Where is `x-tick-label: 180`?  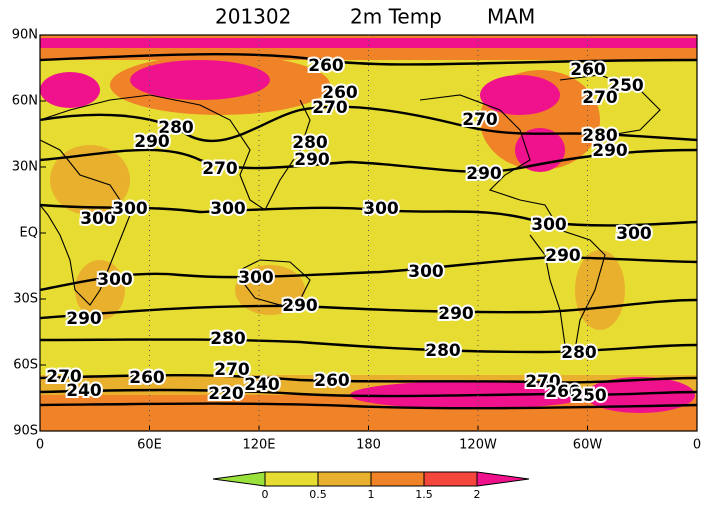
x-tick-label: 180 is located at coordinates (368, 445).